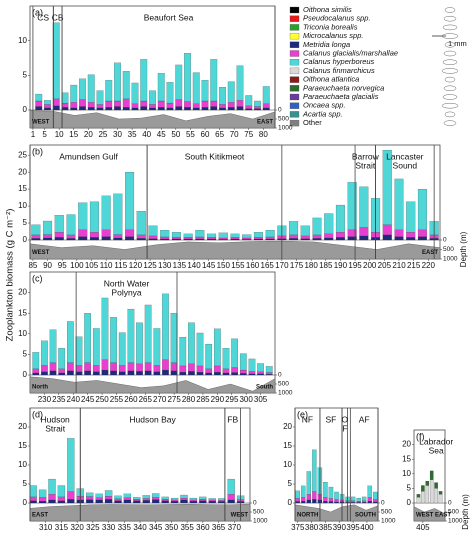 The height and width of the screenshot is (545, 474). Describe the element at coordinates (62, 265) in the screenshot. I see `x-tick-label: 95` at that location.